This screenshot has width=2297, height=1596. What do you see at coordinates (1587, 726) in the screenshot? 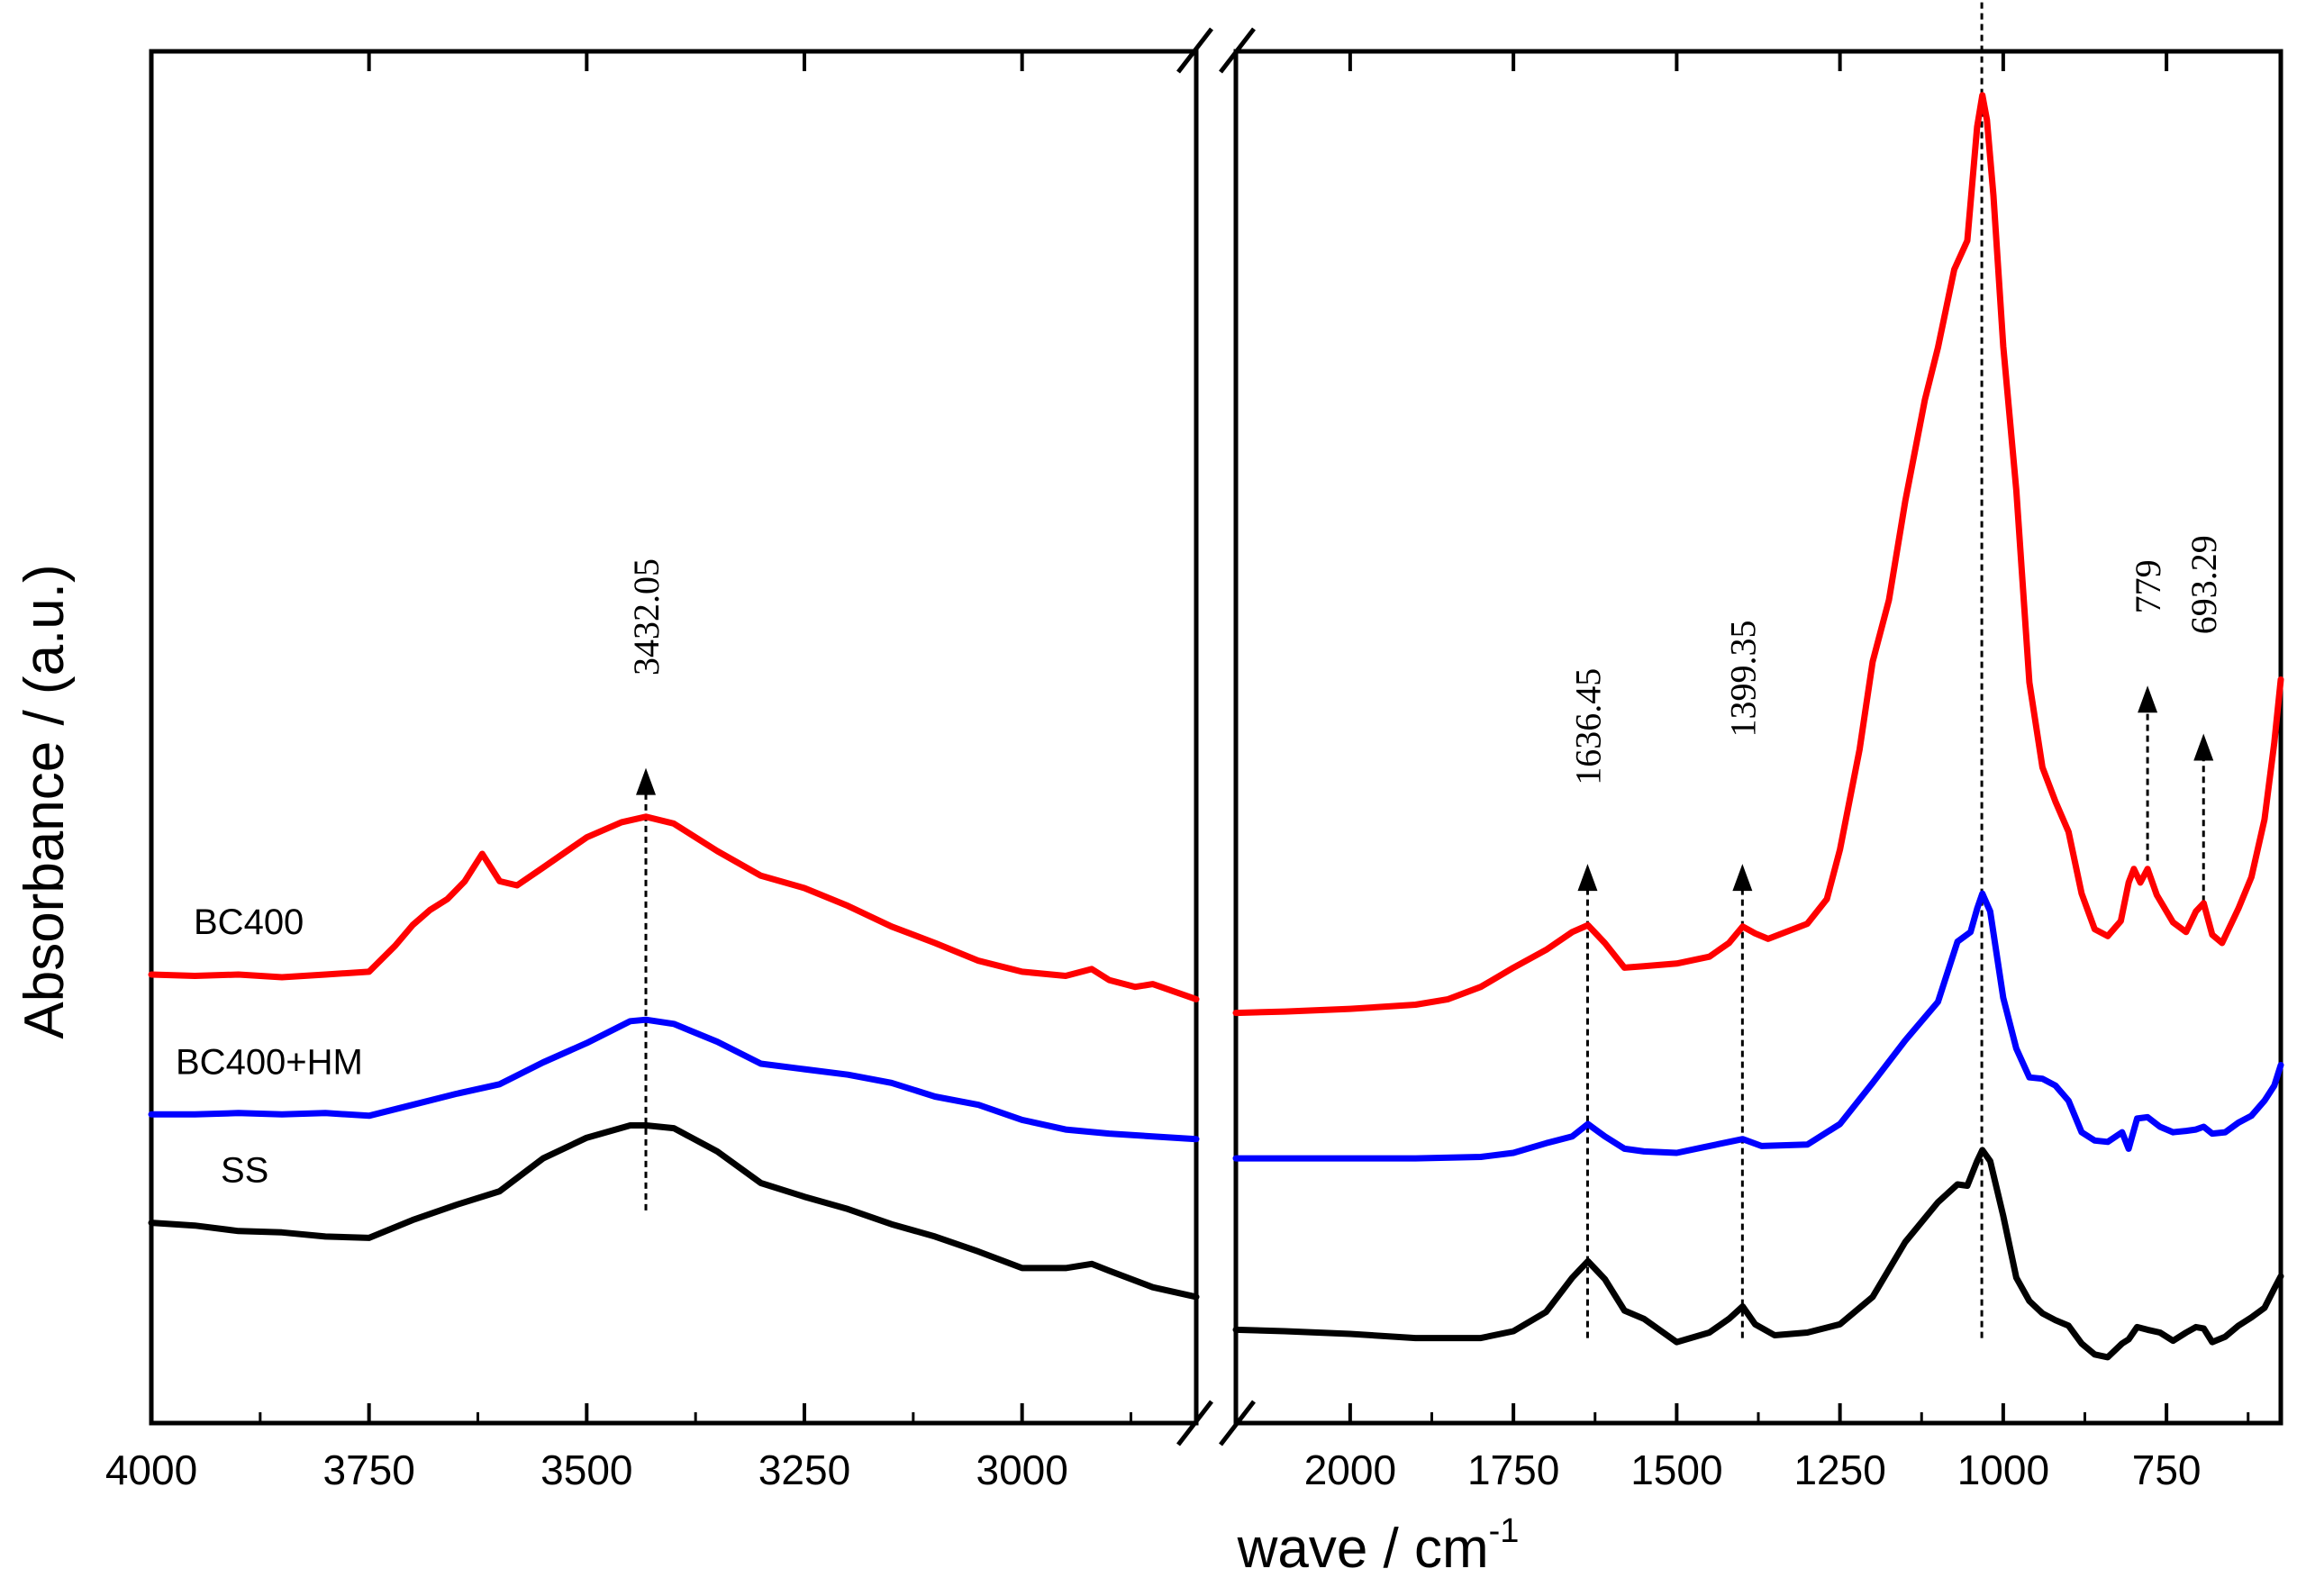
I see `peak-label: 1636.45` at bounding box center [1587, 726].